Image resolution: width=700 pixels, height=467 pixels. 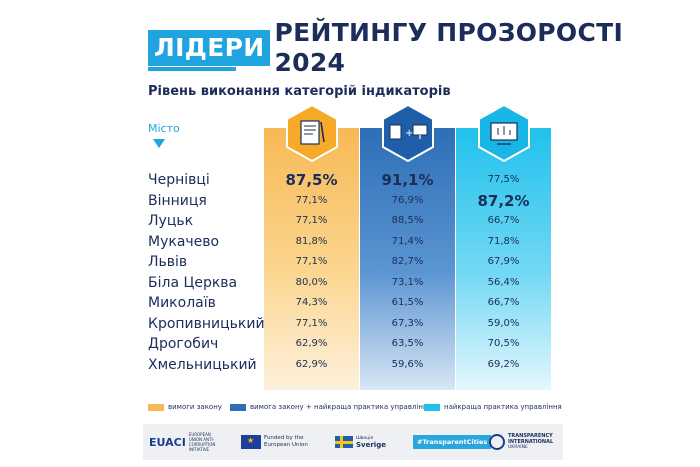 What do you see at coordinates (238, 407) in the screenshot?
I see `legend-swatch-blue` at bounding box center [238, 407].